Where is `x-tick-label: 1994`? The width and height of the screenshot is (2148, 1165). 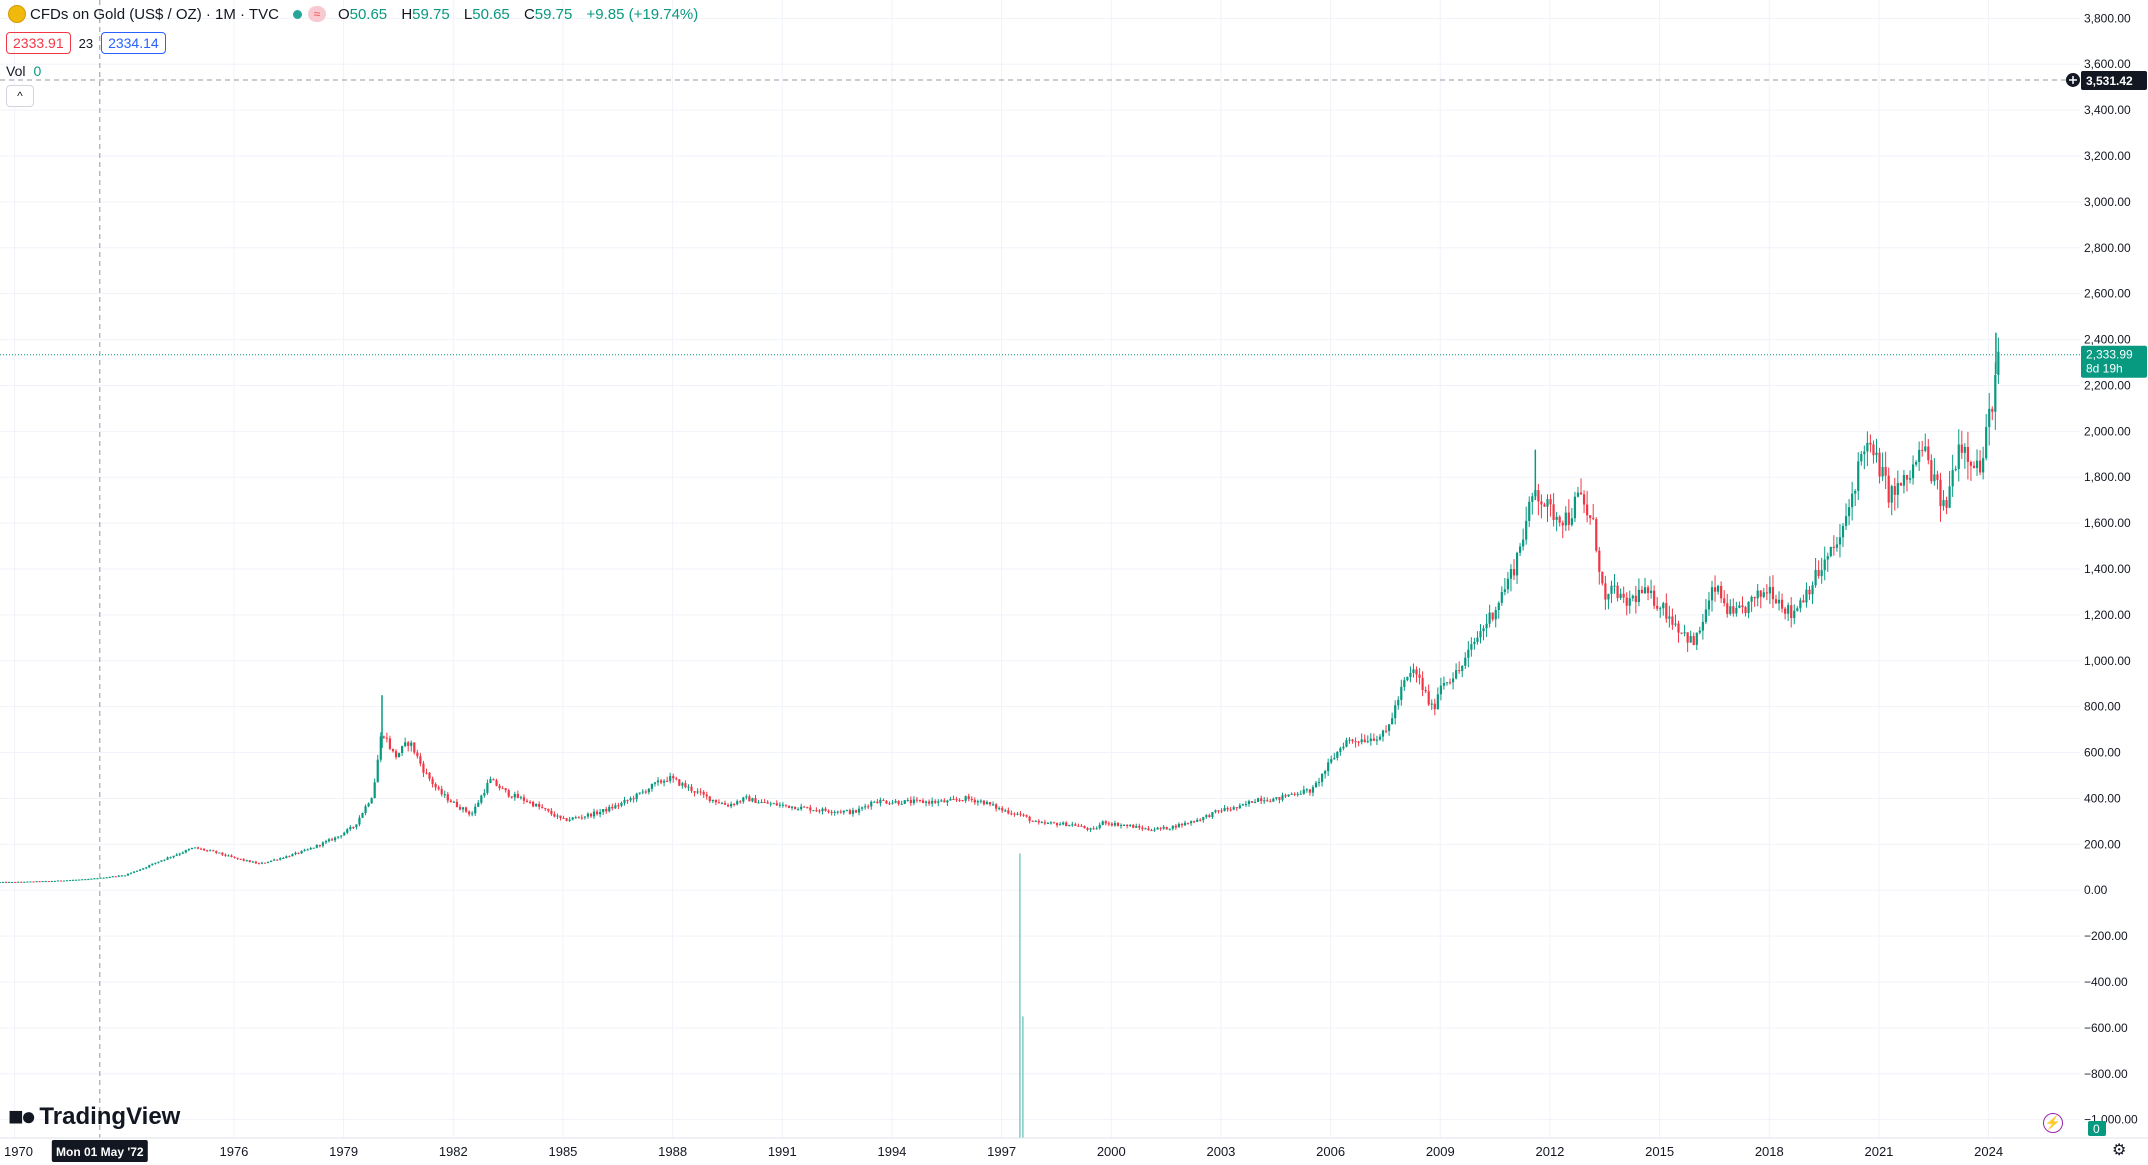
x-tick-label: 1994 is located at coordinates (891, 1151).